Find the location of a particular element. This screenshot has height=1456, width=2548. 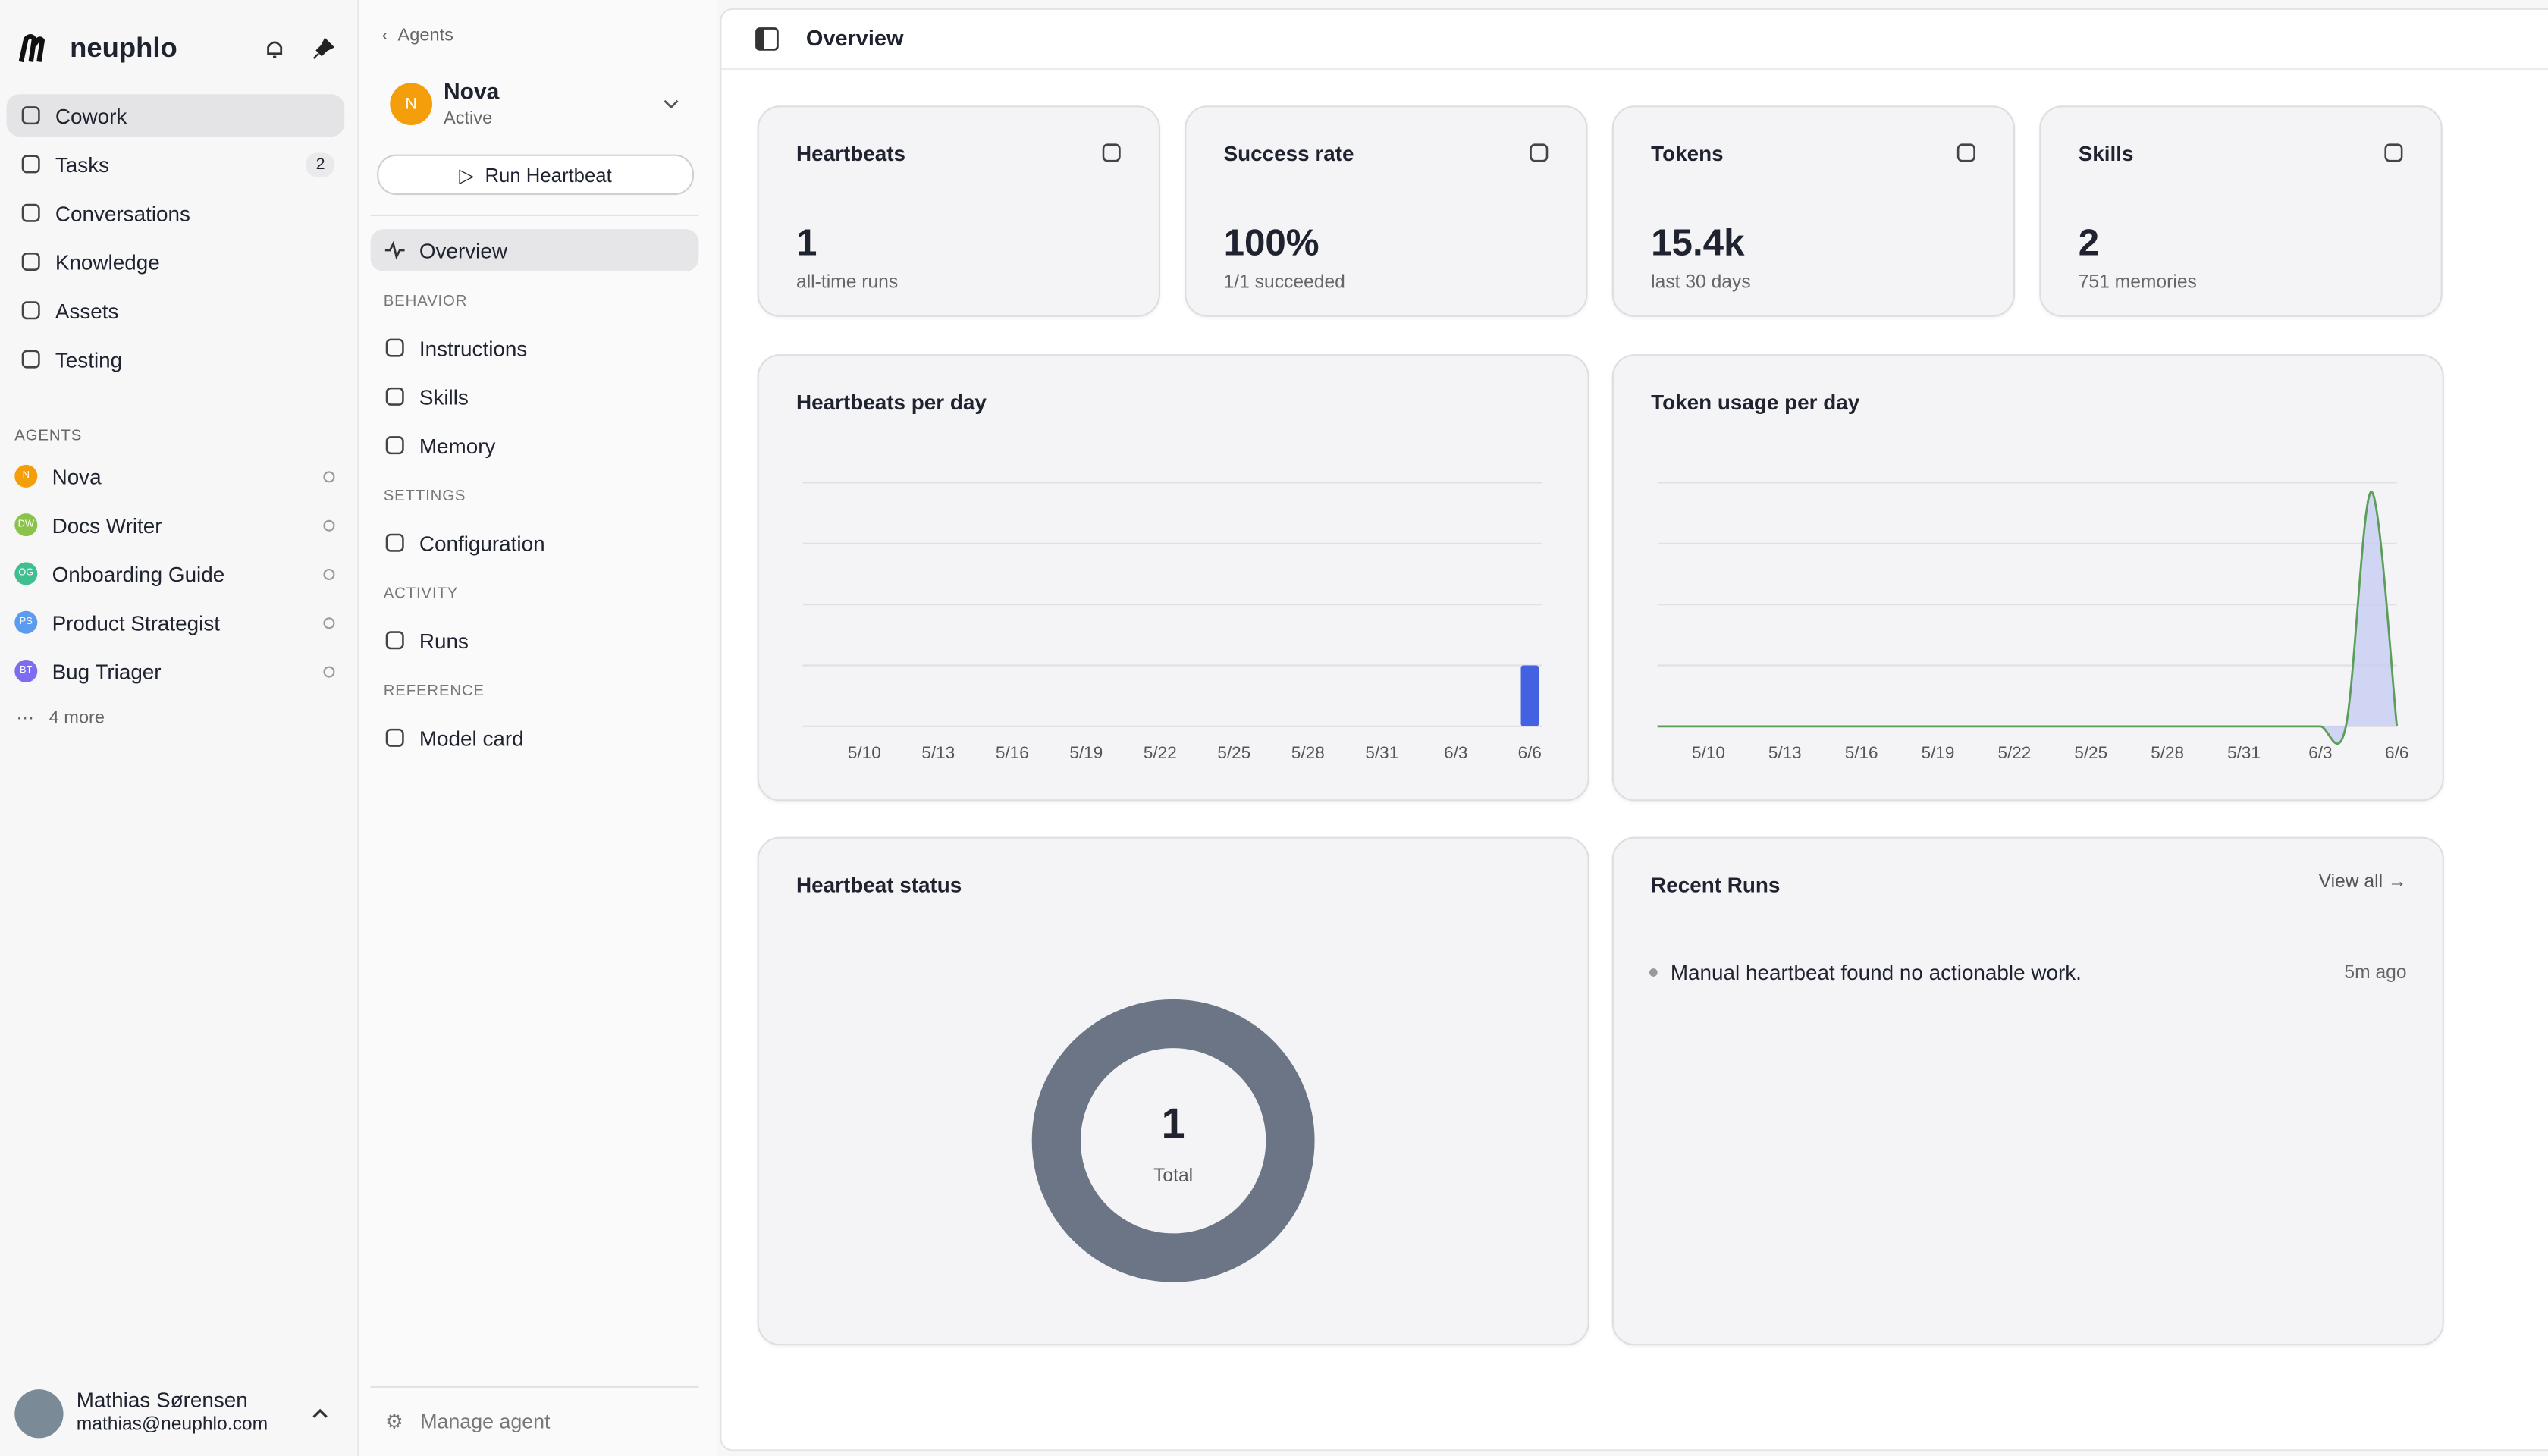

chart-title: Heartbeat status is located at coordinates (879, 884).